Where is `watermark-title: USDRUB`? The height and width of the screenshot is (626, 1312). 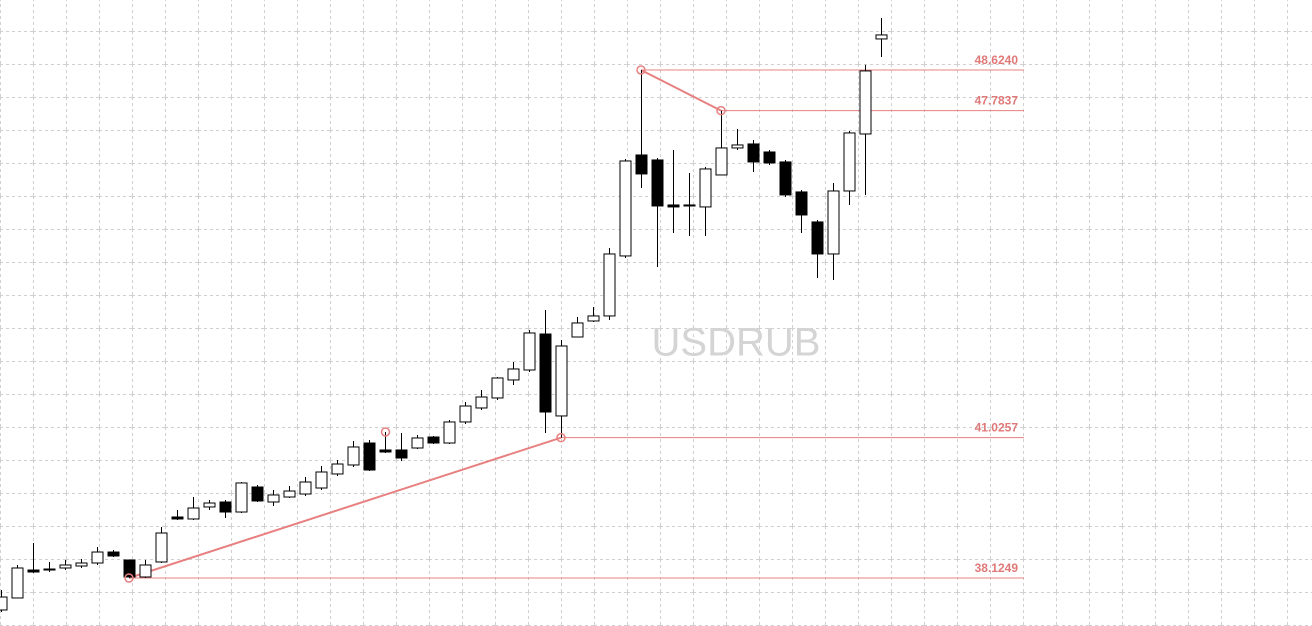 watermark-title: USDRUB is located at coordinates (736, 343).